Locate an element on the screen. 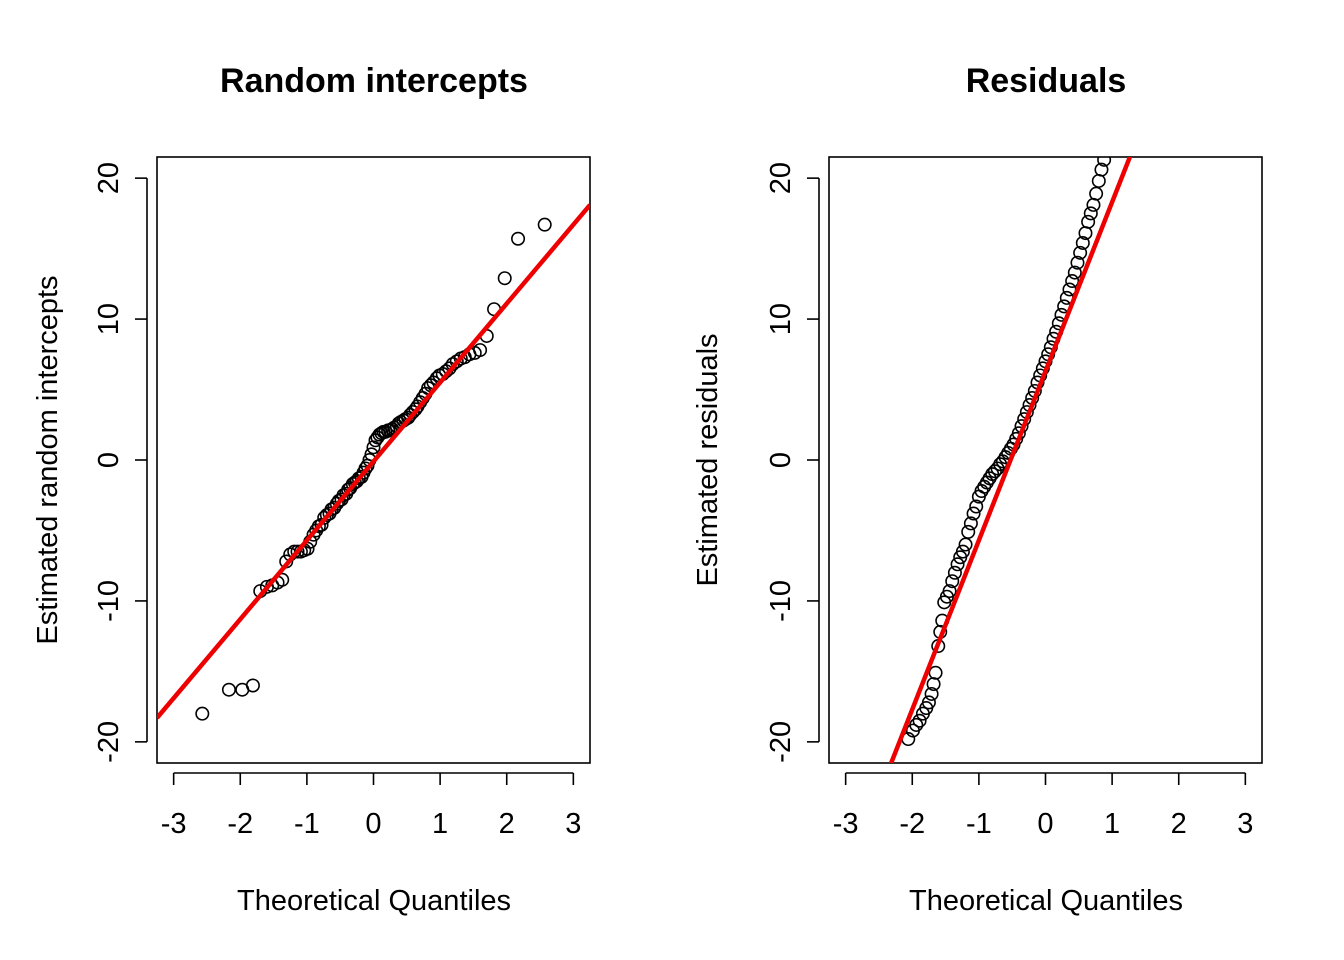 The width and height of the screenshot is (1344, 960). plot-area is located at coordinates (1010, 460).